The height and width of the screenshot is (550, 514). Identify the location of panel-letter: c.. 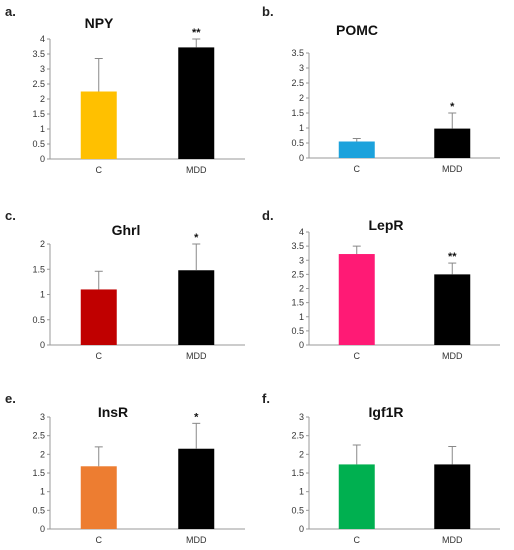
(10, 215).